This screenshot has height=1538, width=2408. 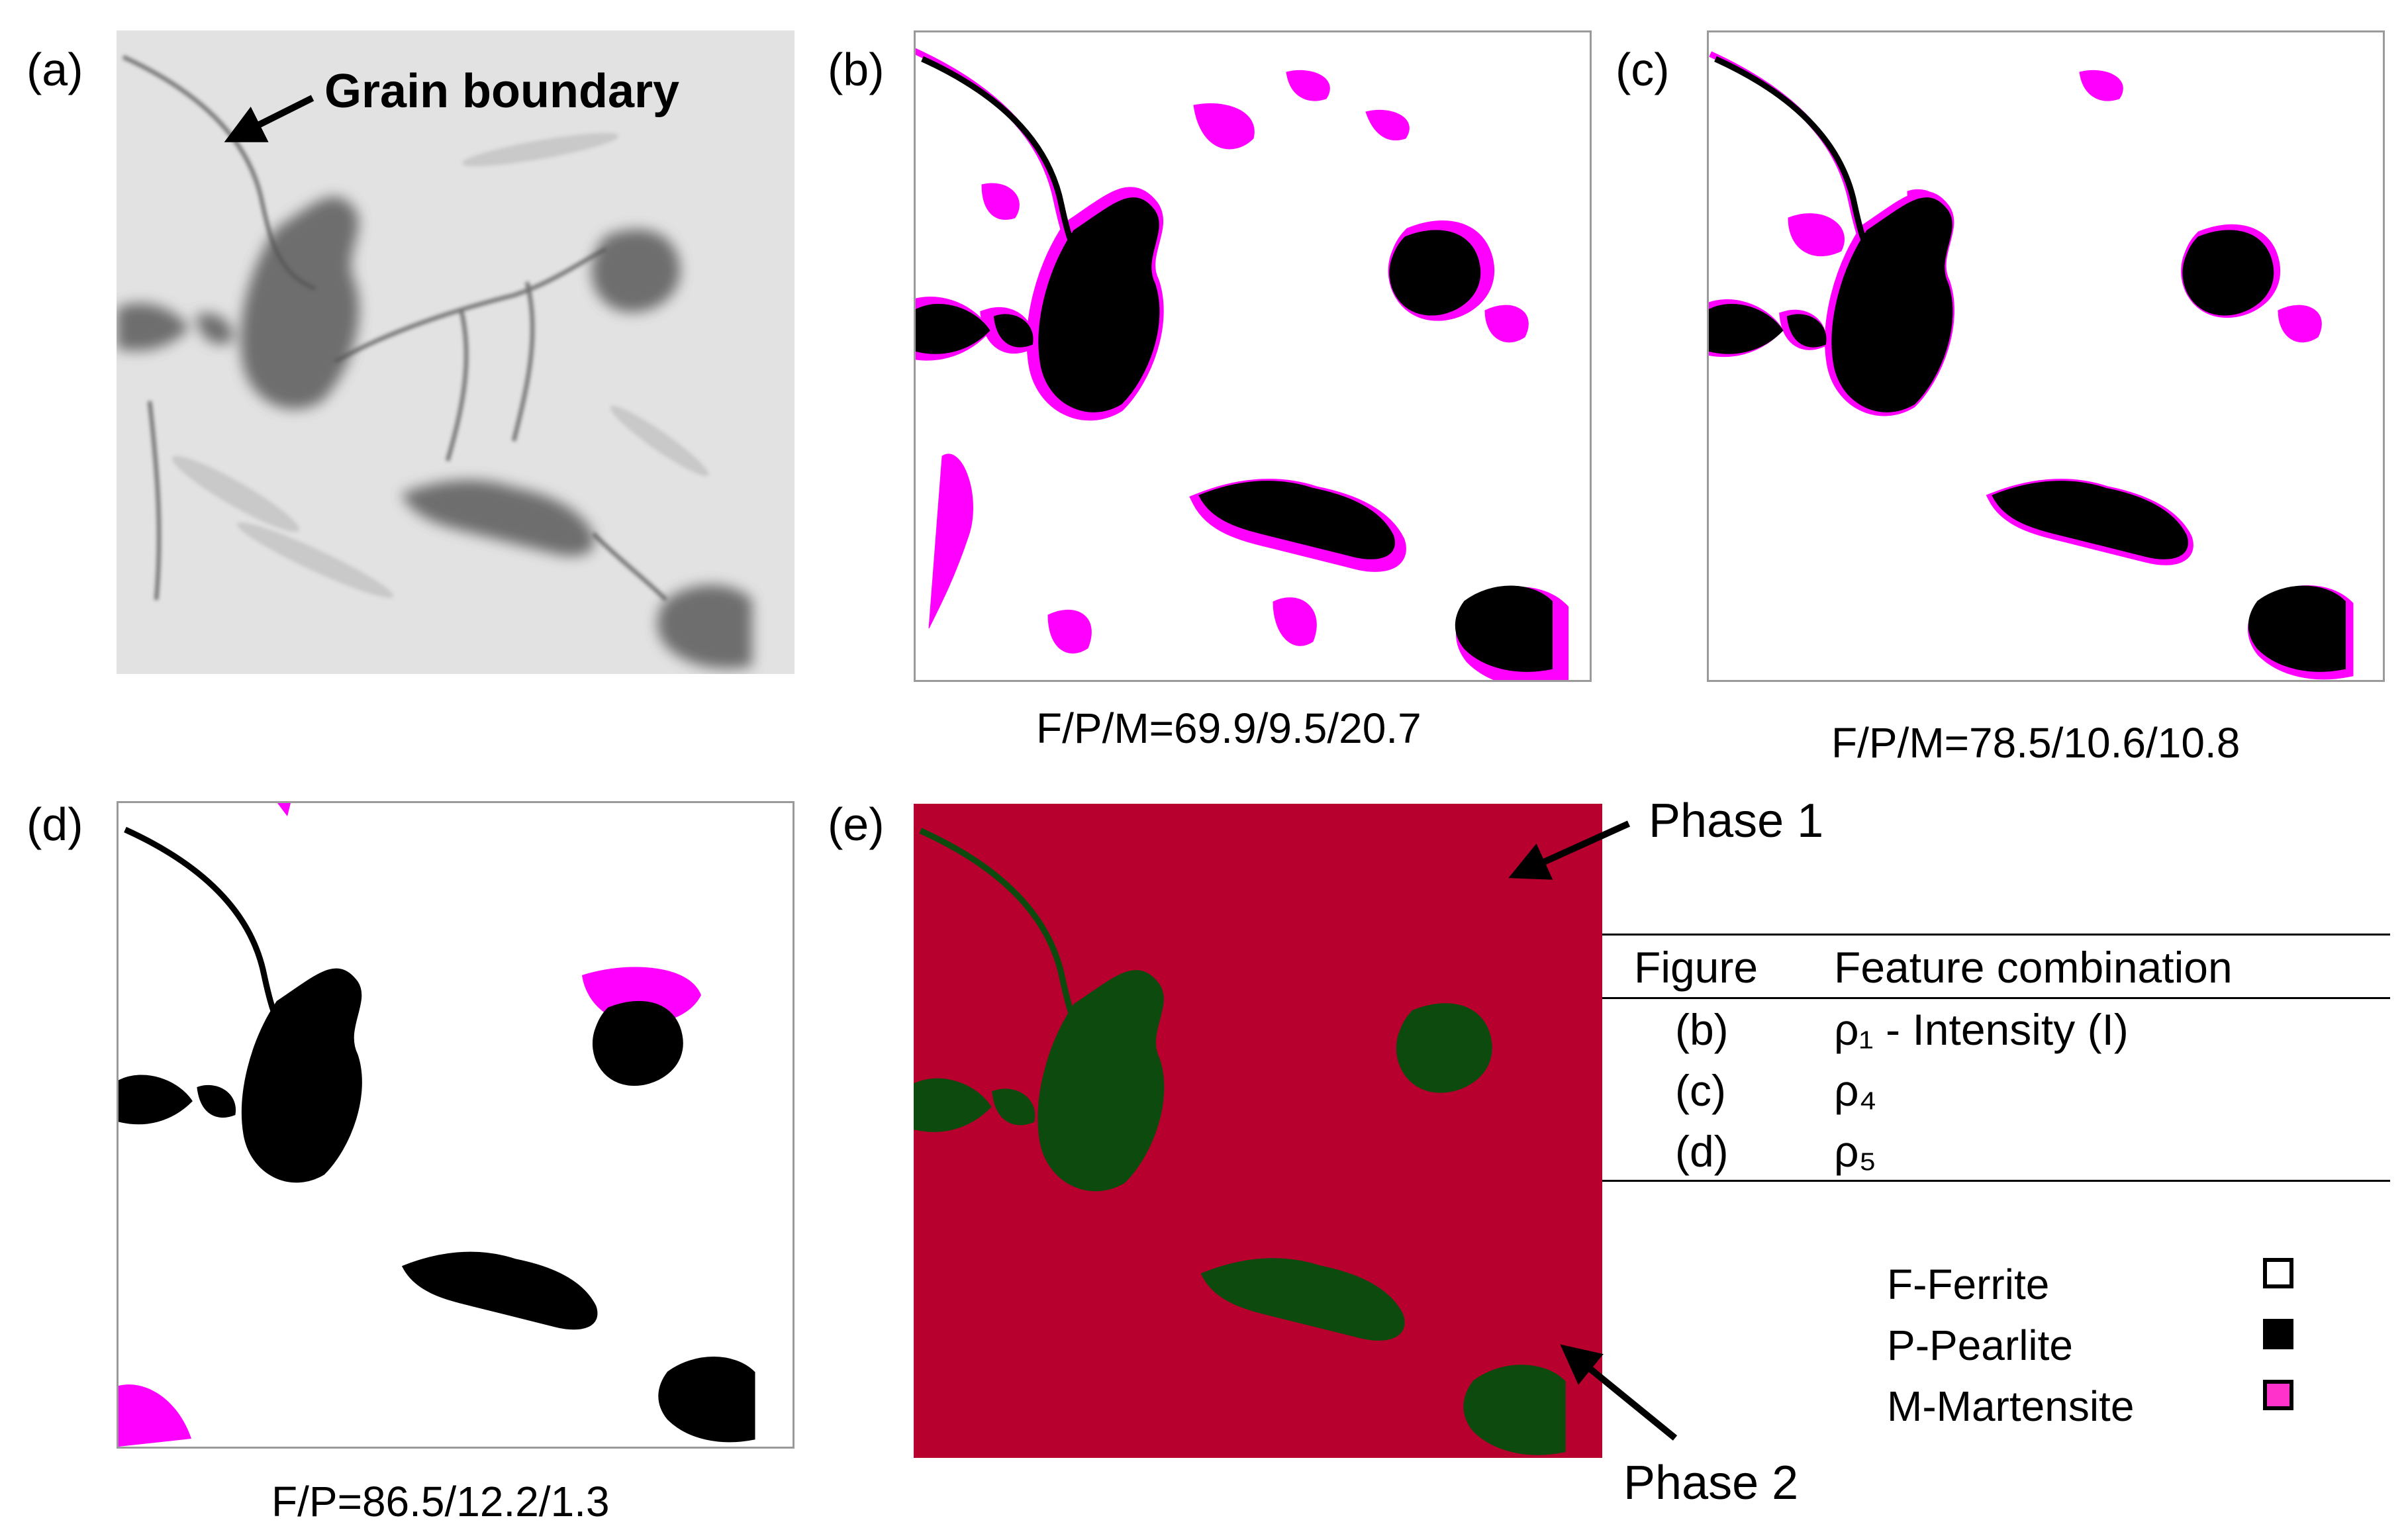 What do you see at coordinates (2011, 1406) in the screenshot?
I see `legend-martensite-label: M-Martensite` at bounding box center [2011, 1406].